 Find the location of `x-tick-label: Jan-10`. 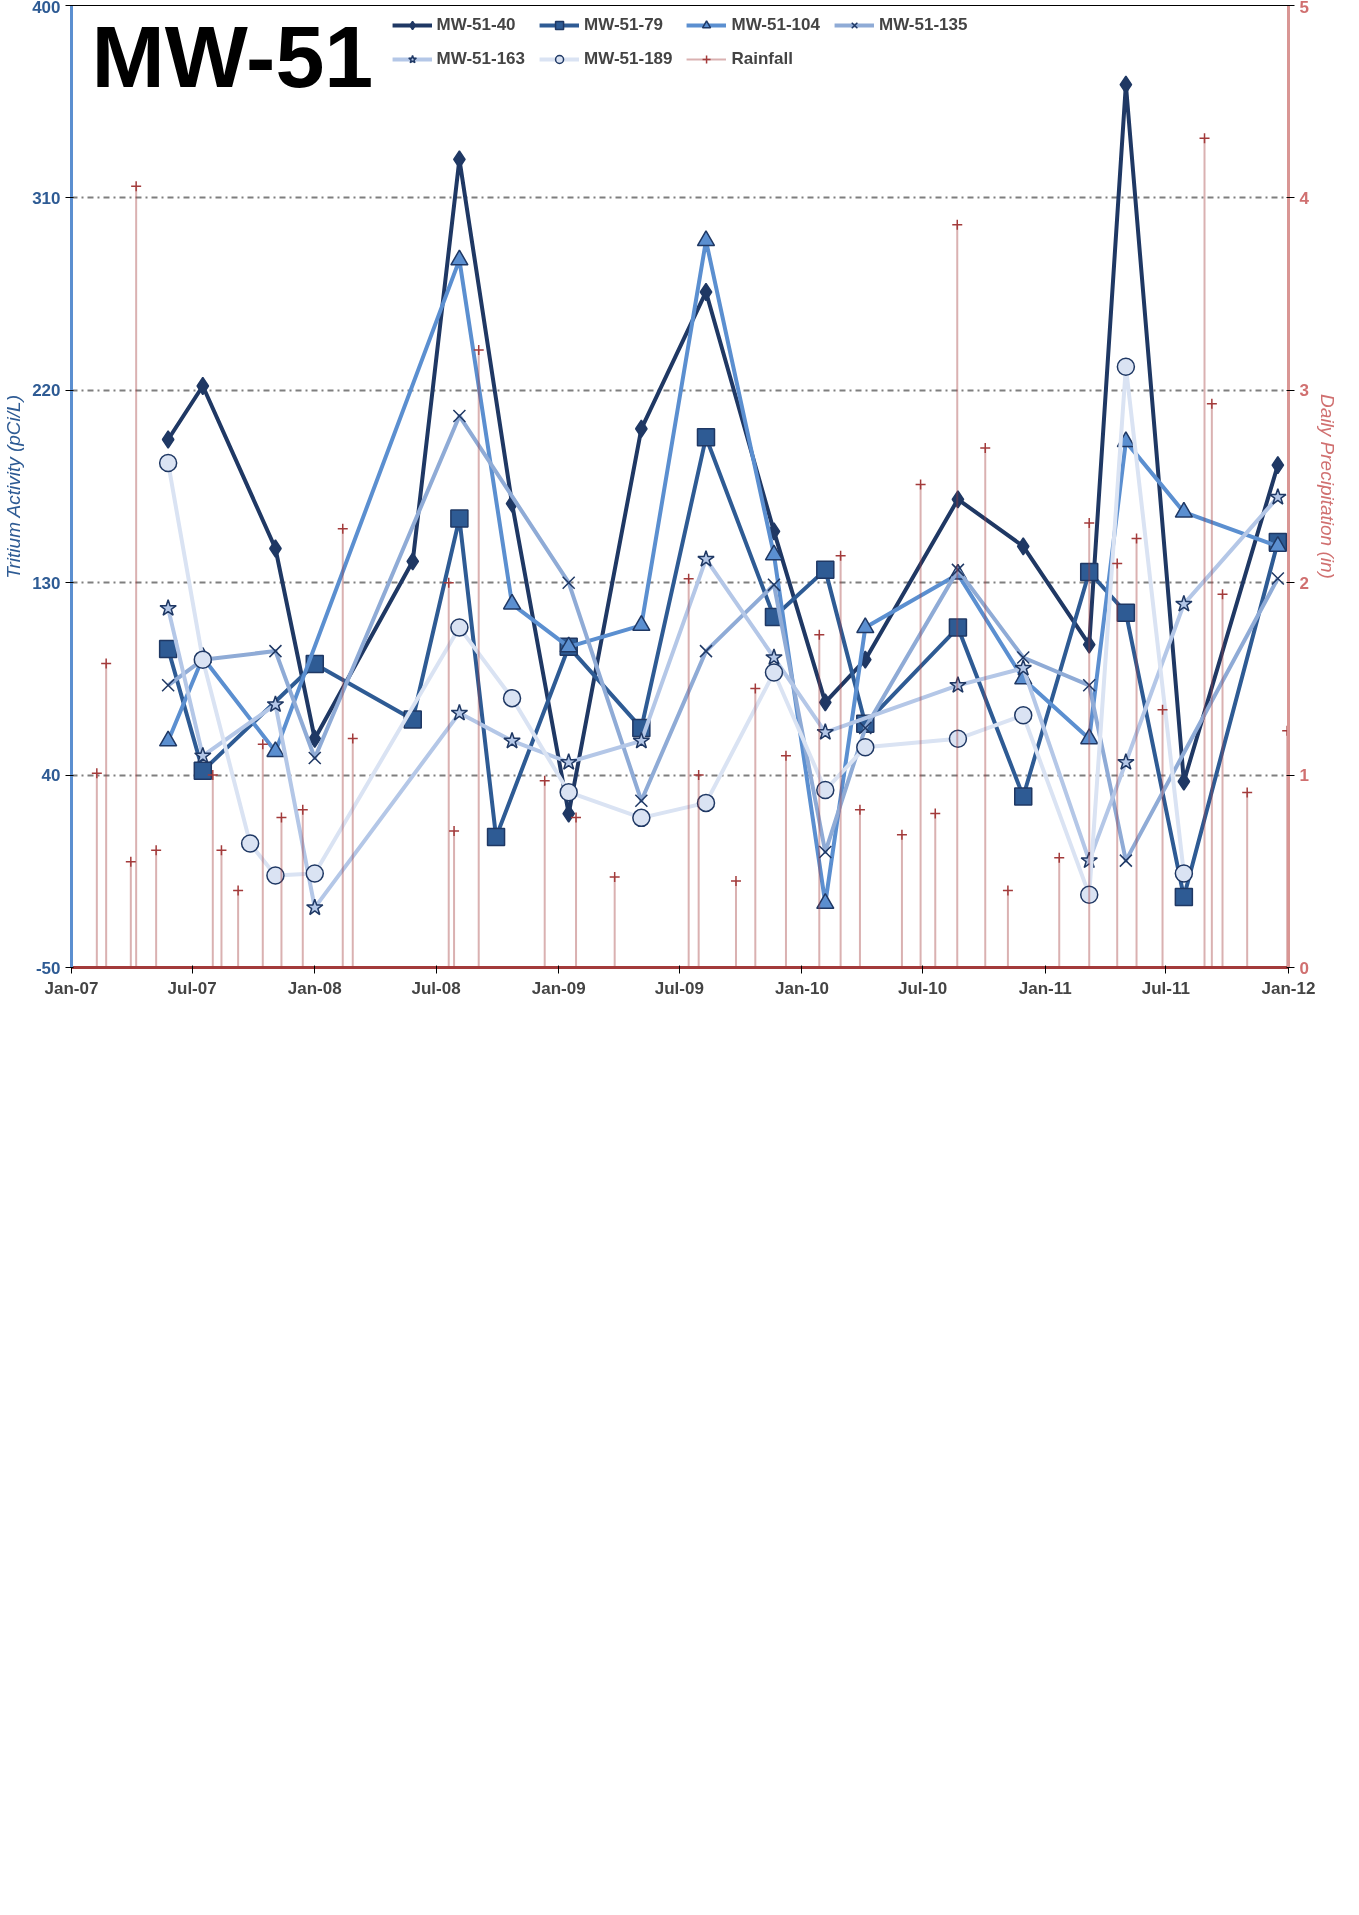

x-tick-label: Jan-10 is located at coordinates (802, 988).